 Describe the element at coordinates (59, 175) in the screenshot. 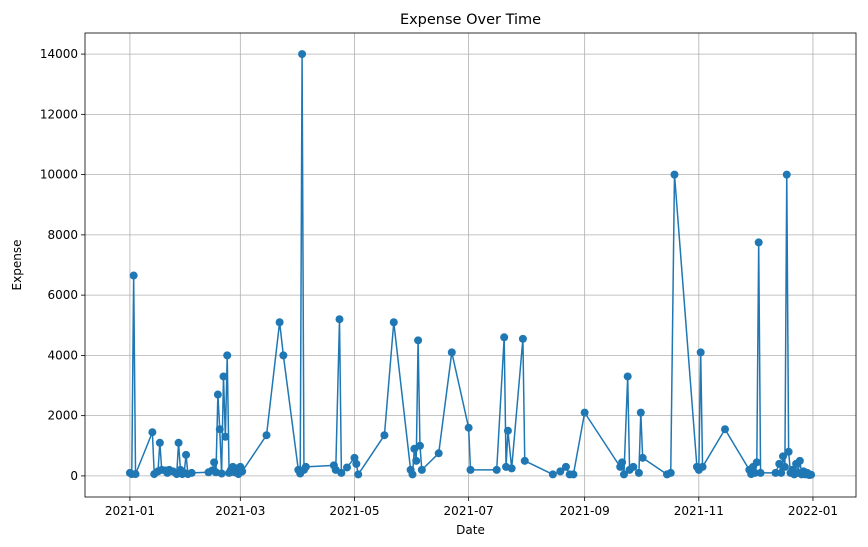

I see `y-tick-label: 10000` at that location.